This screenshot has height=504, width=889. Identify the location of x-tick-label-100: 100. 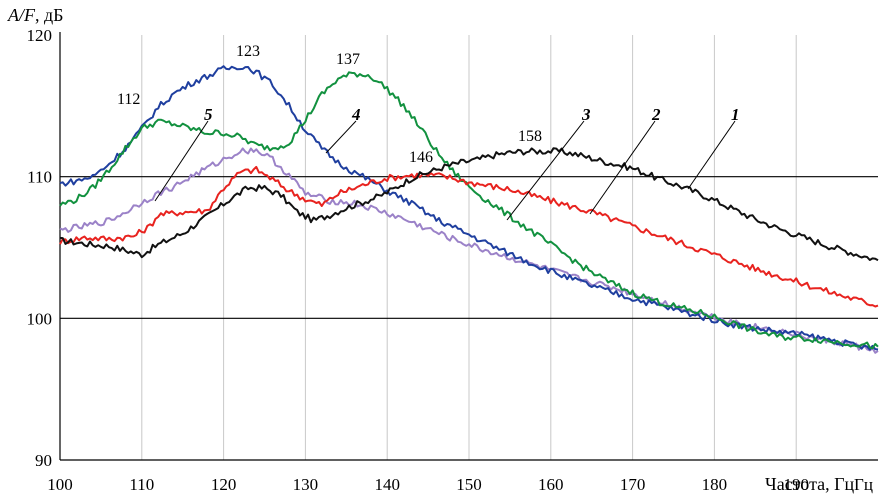
(60, 484).